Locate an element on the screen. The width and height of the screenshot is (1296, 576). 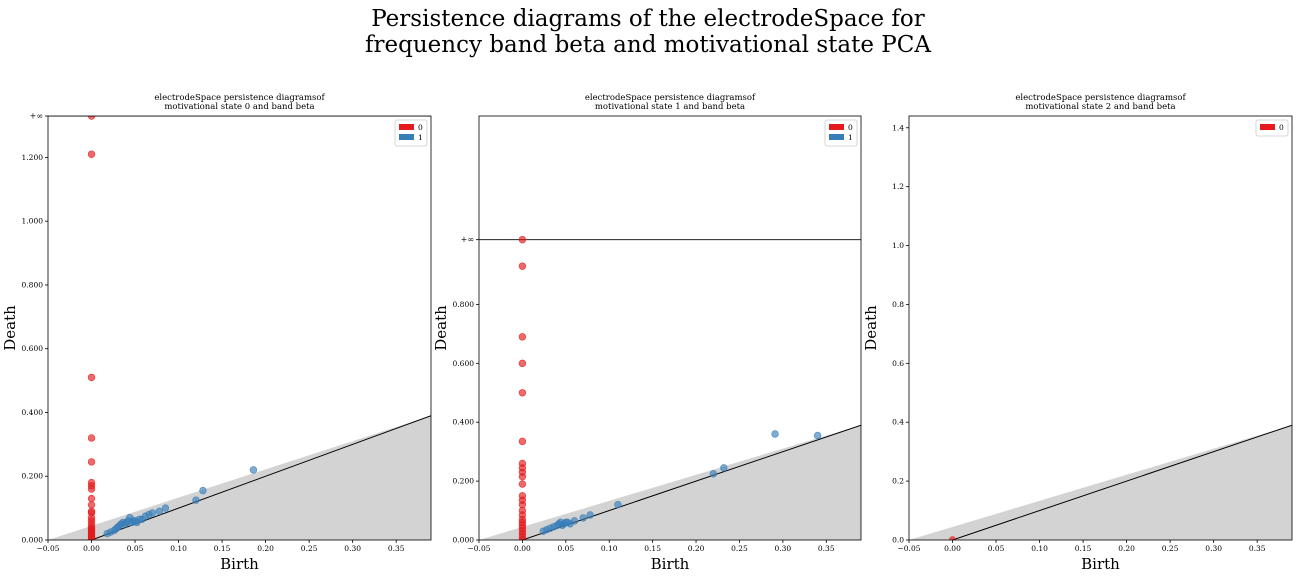
y-tick-label: 1.2 is located at coordinates (898, 186).